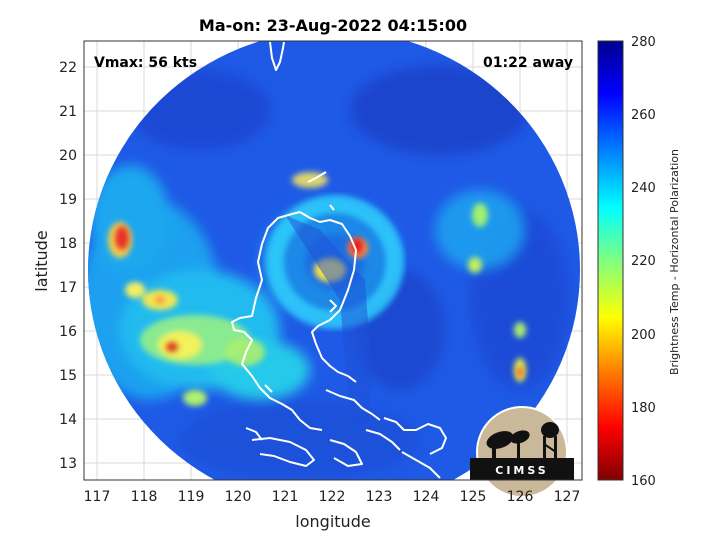 The height and width of the screenshot is (540, 720). I want to click on x-tick-label: 119, so click(191, 497).